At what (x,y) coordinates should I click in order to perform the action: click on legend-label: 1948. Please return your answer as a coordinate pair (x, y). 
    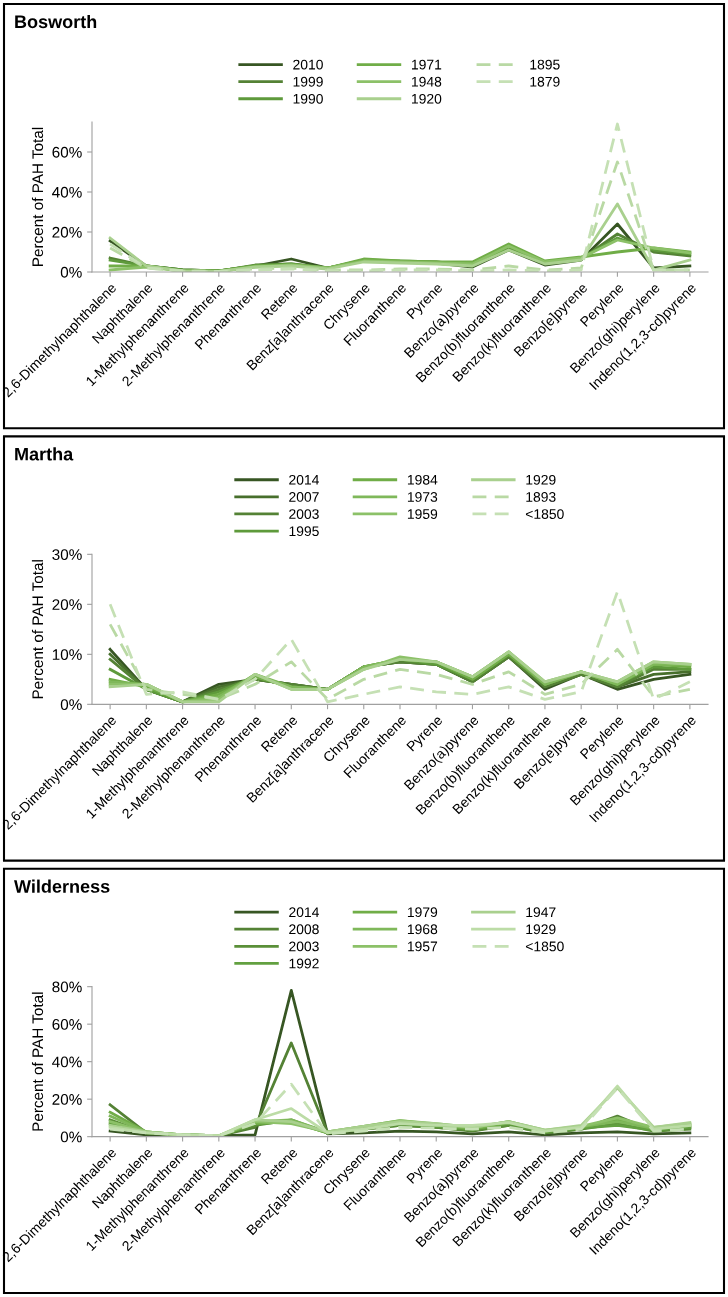
    Looking at the image, I should click on (427, 81).